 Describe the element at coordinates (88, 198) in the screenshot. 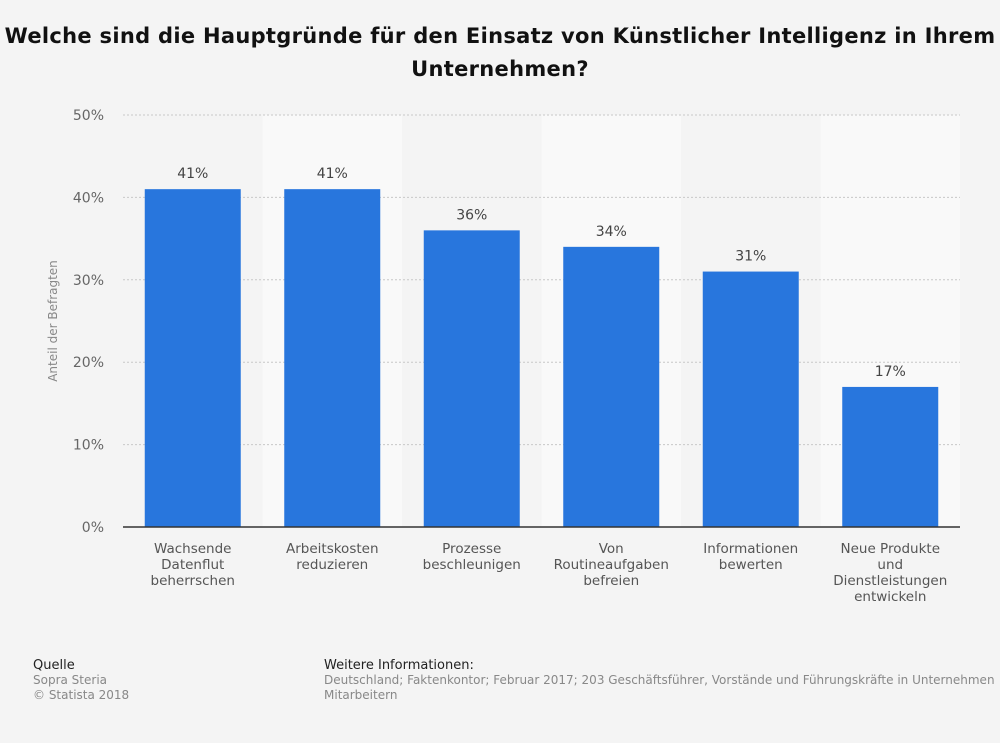

I see `y-tick-label: 40%` at that location.